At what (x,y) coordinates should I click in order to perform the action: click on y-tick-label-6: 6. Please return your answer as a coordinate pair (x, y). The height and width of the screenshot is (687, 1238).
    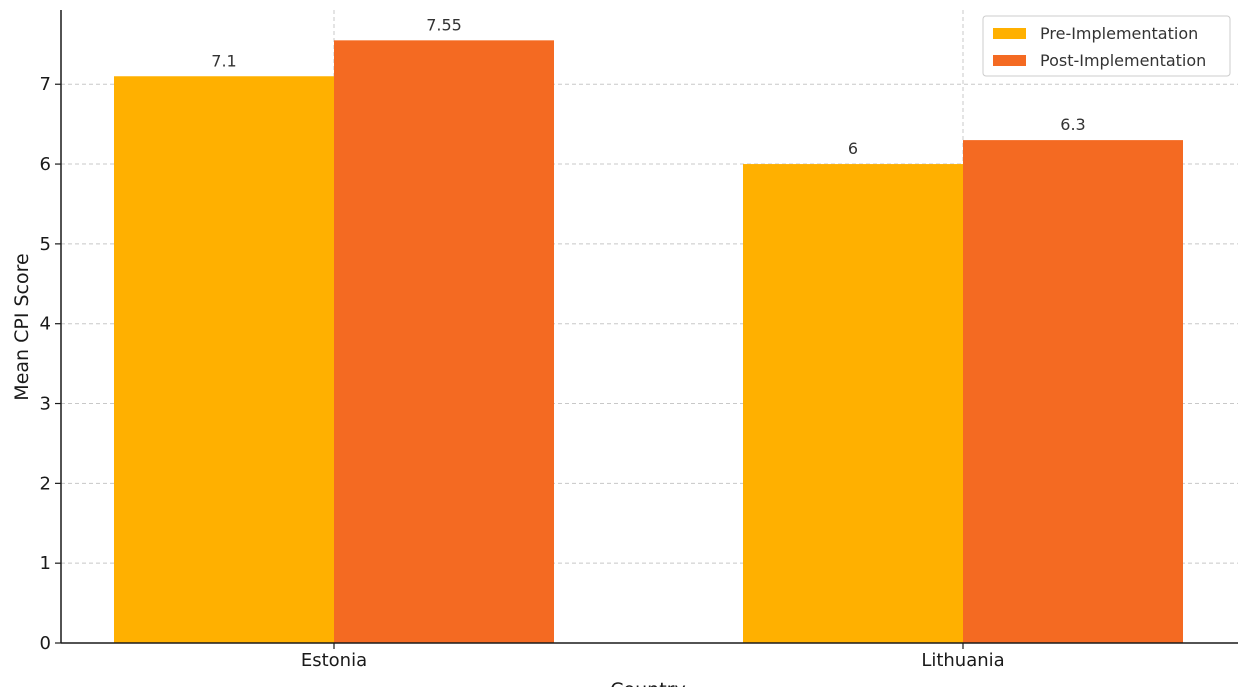
    Looking at the image, I should click on (45, 164).